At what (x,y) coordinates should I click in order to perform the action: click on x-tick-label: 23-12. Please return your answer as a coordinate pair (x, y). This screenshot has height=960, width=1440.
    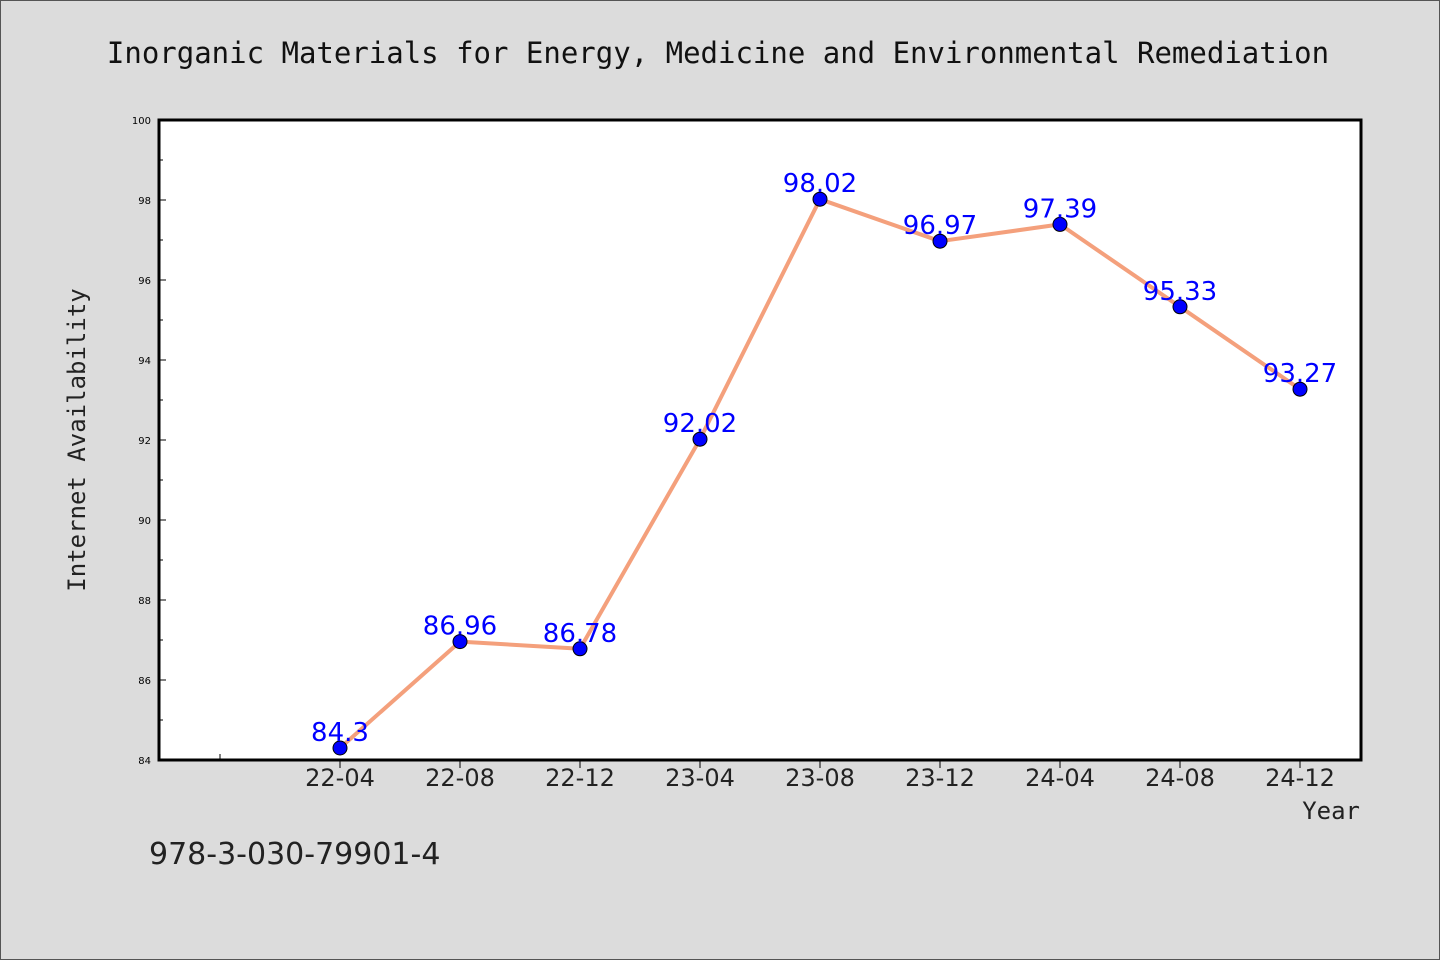
    Looking at the image, I should click on (940, 778).